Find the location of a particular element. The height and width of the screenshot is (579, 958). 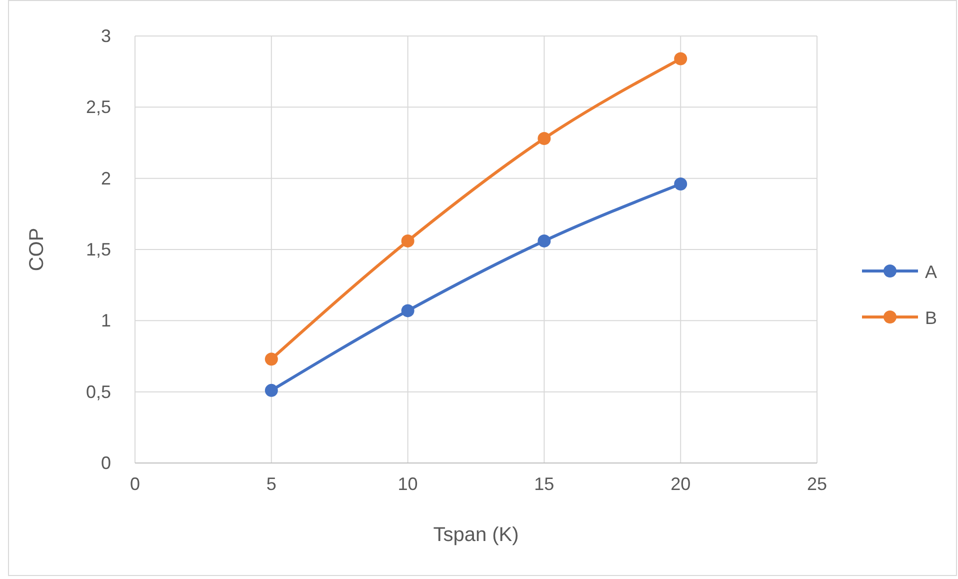

x-tick-label: 25 is located at coordinates (817, 484).